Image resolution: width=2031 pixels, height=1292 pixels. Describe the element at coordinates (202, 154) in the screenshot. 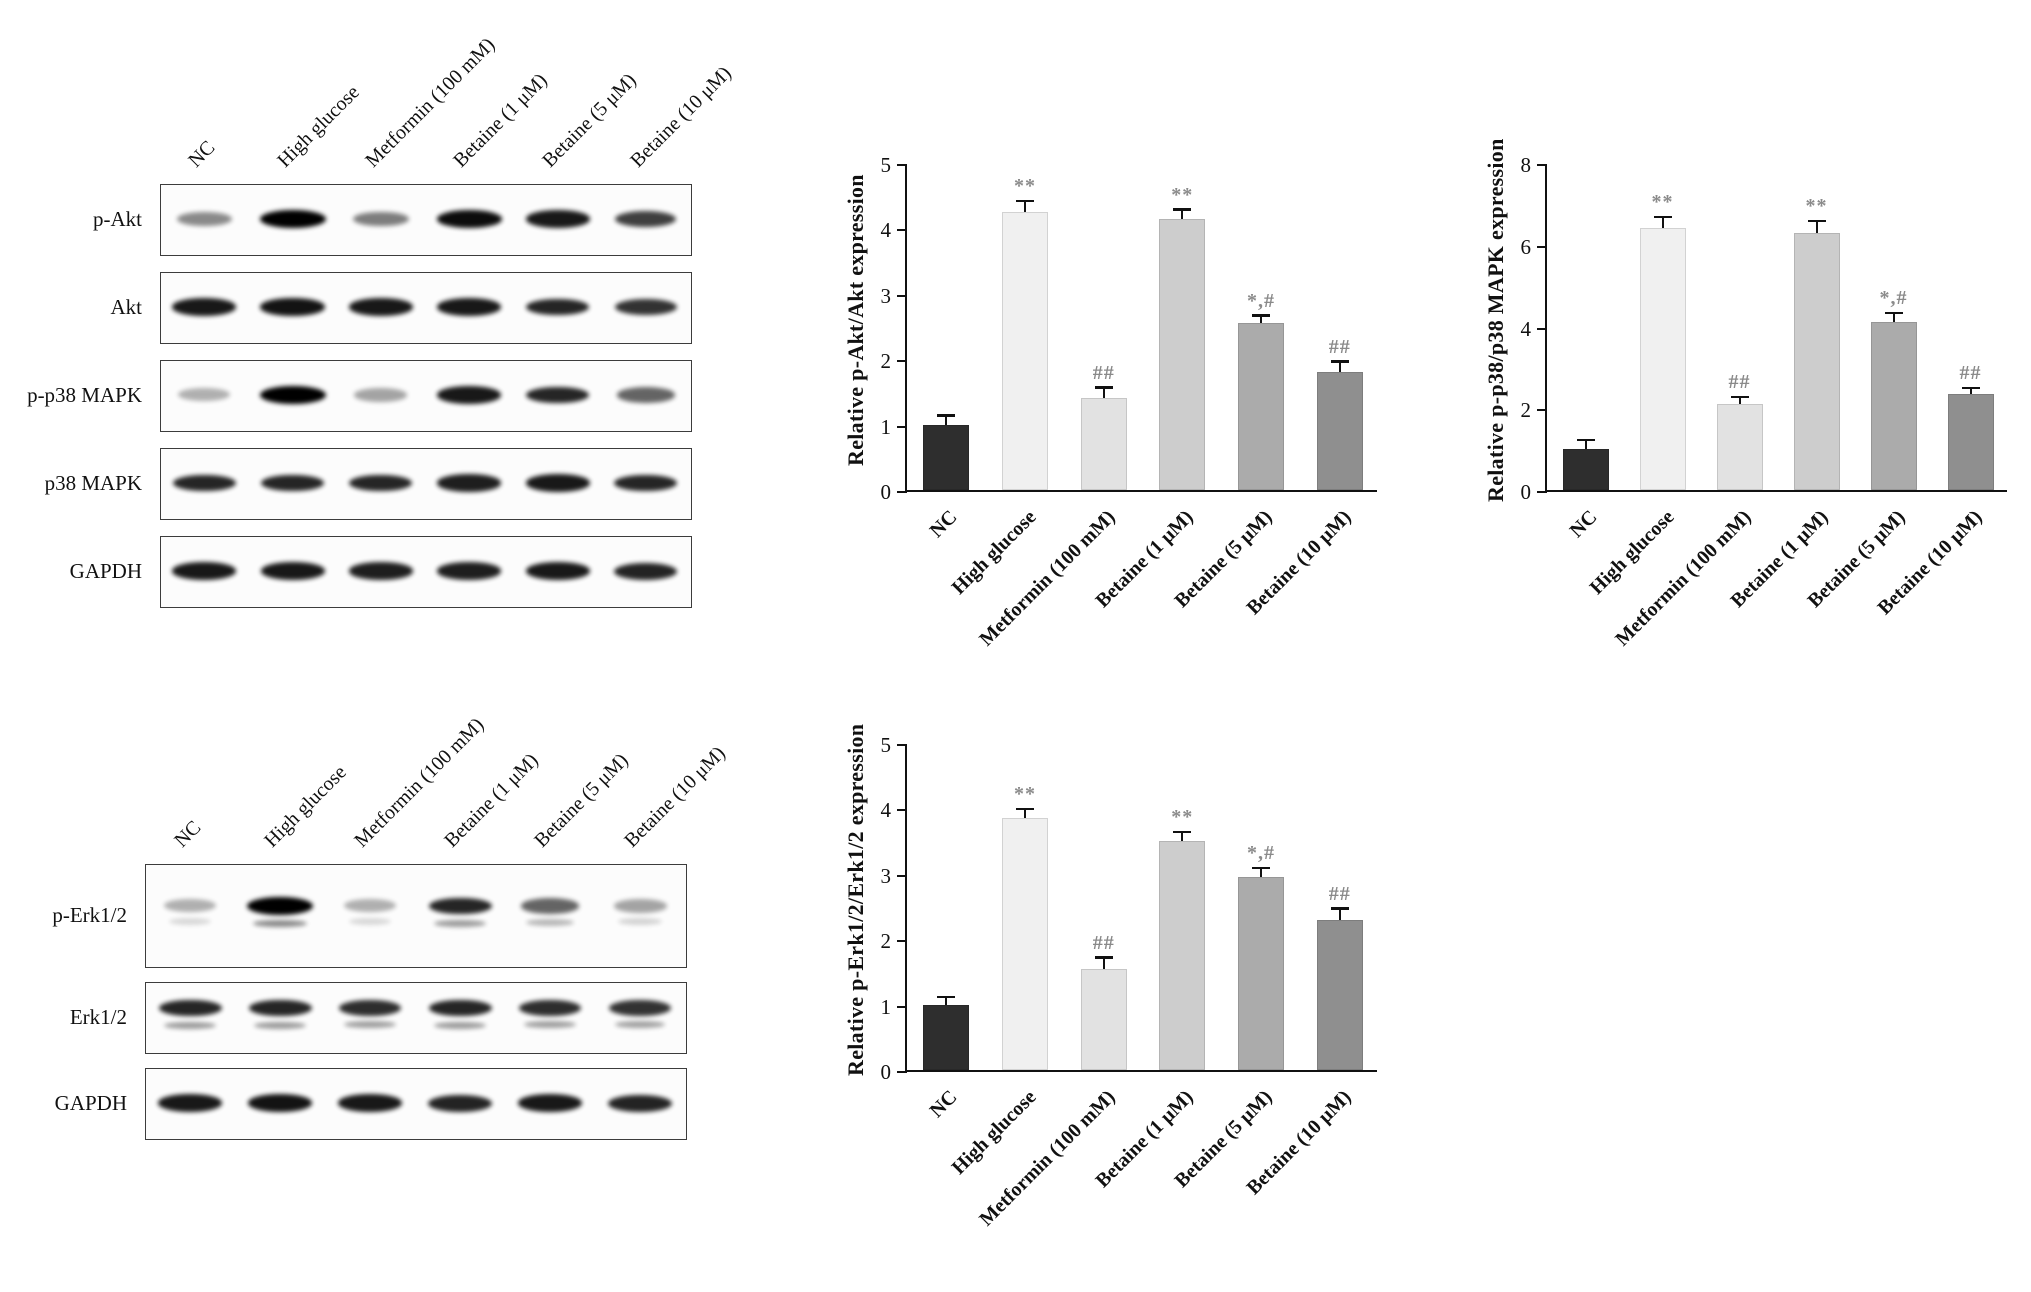

I see `lane-label: NC` at that location.